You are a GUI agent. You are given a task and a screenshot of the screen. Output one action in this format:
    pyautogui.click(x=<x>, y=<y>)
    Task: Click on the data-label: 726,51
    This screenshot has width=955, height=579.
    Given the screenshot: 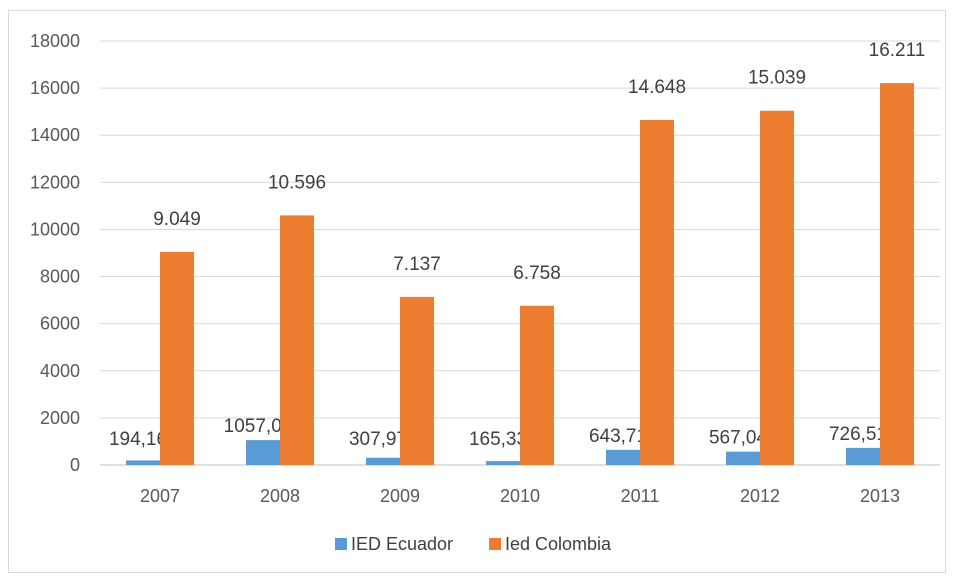 What is the action you would take?
    pyautogui.click(x=858, y=434)
    